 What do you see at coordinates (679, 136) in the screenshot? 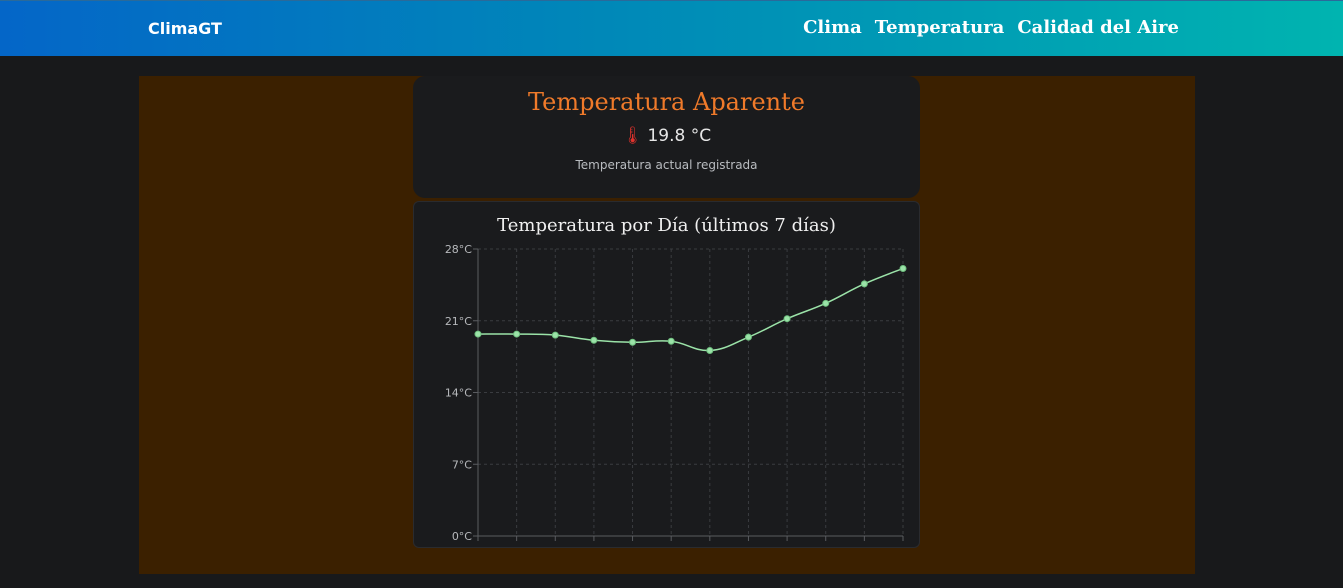
I see `apparent-temperature-value: 19.8 °C` at bounding box center [679, 136].